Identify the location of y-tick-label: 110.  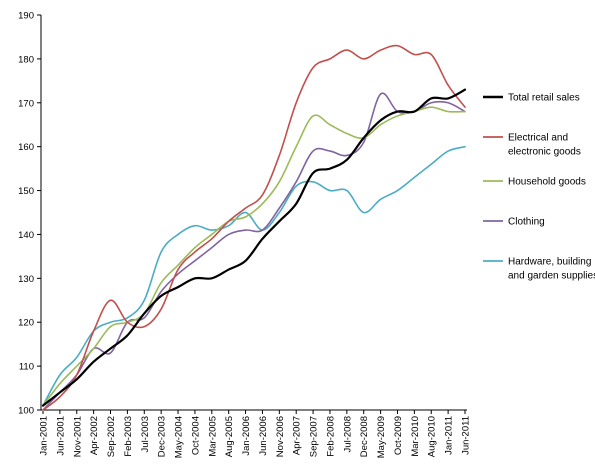
(26, 367).